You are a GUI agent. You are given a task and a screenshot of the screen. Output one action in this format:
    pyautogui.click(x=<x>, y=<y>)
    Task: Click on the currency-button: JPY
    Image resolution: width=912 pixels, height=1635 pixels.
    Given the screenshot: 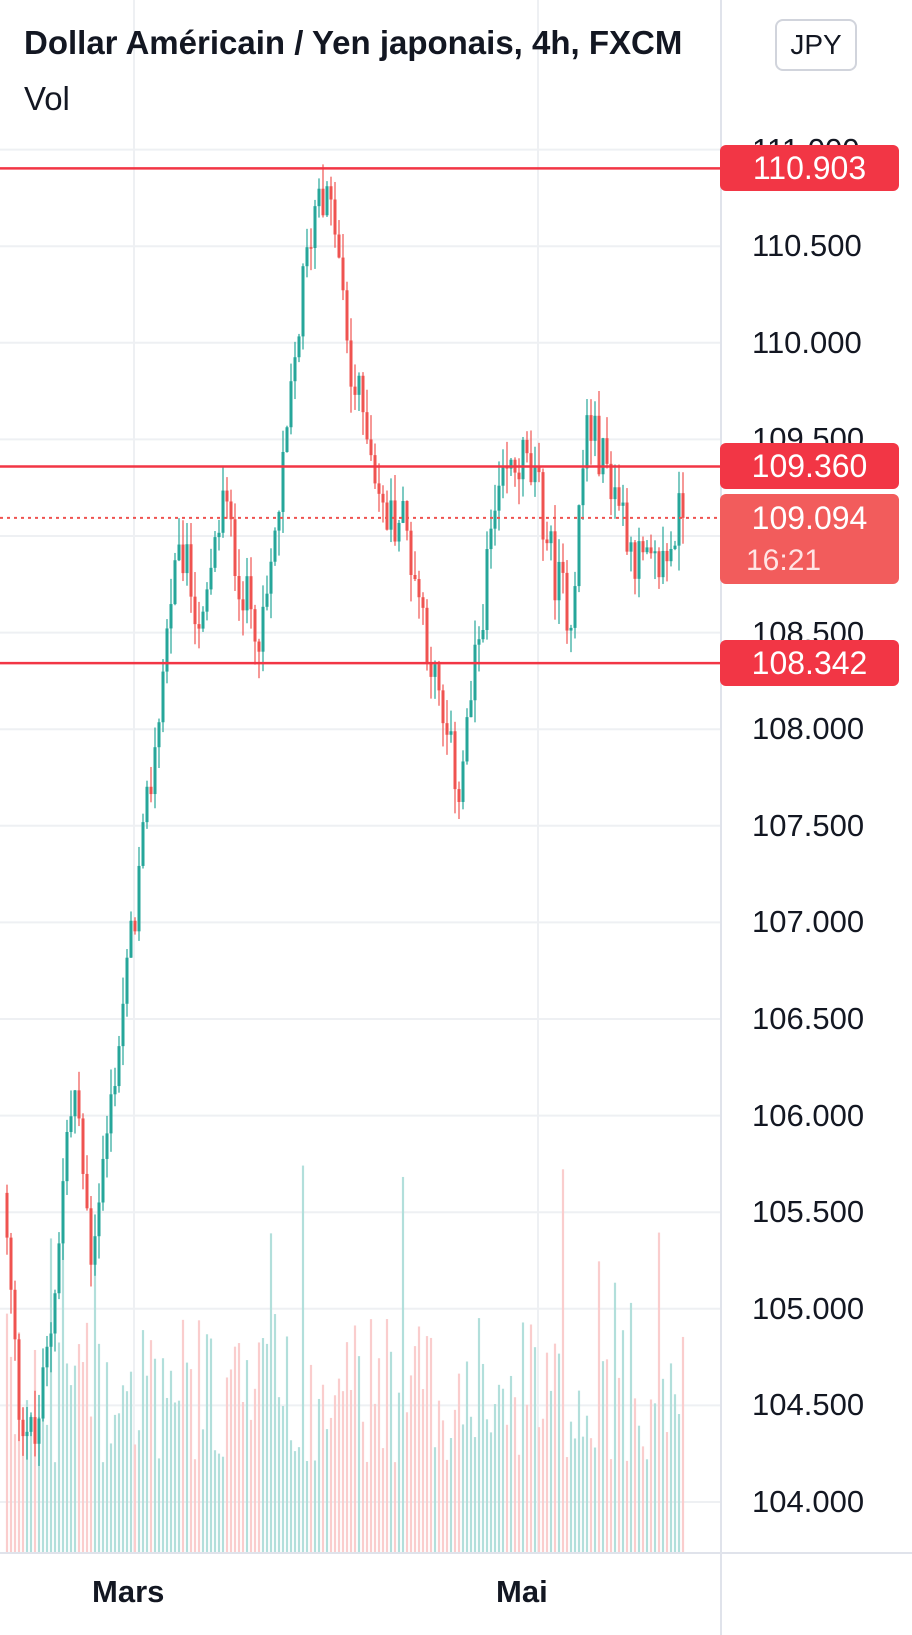 What is the action you would take?
    pyautogui.click(x=816, y=45)
    